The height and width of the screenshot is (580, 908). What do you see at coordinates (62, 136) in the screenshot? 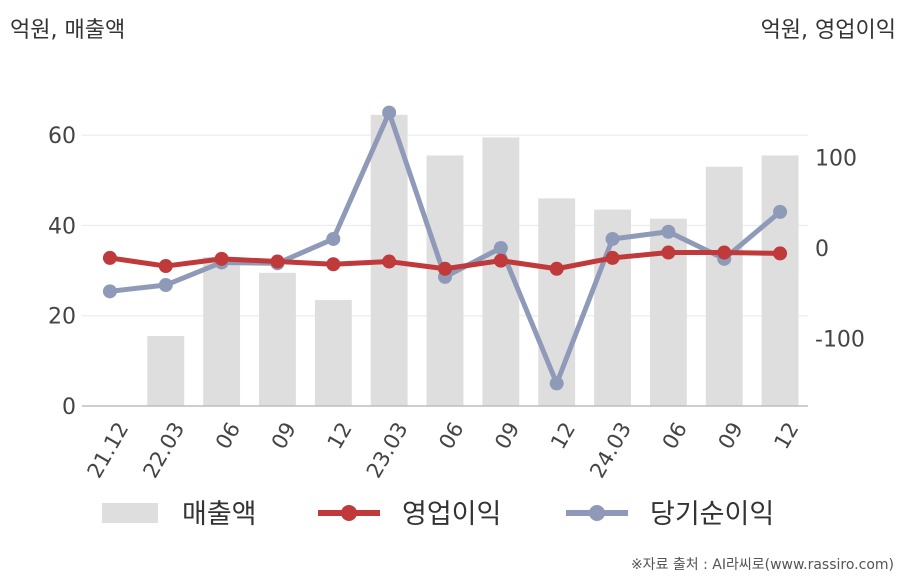
I see `left-tick-label: 60` at bounding box center [62, 136].